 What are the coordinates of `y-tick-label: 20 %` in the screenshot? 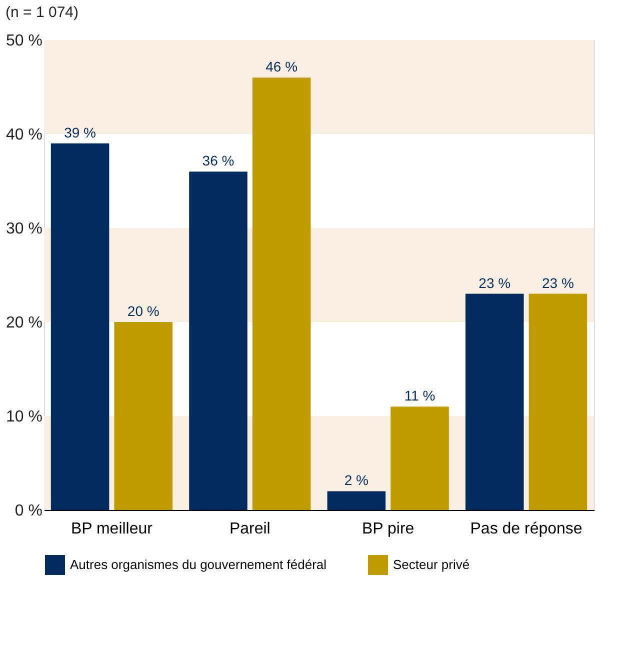 It's located at (24, 323).